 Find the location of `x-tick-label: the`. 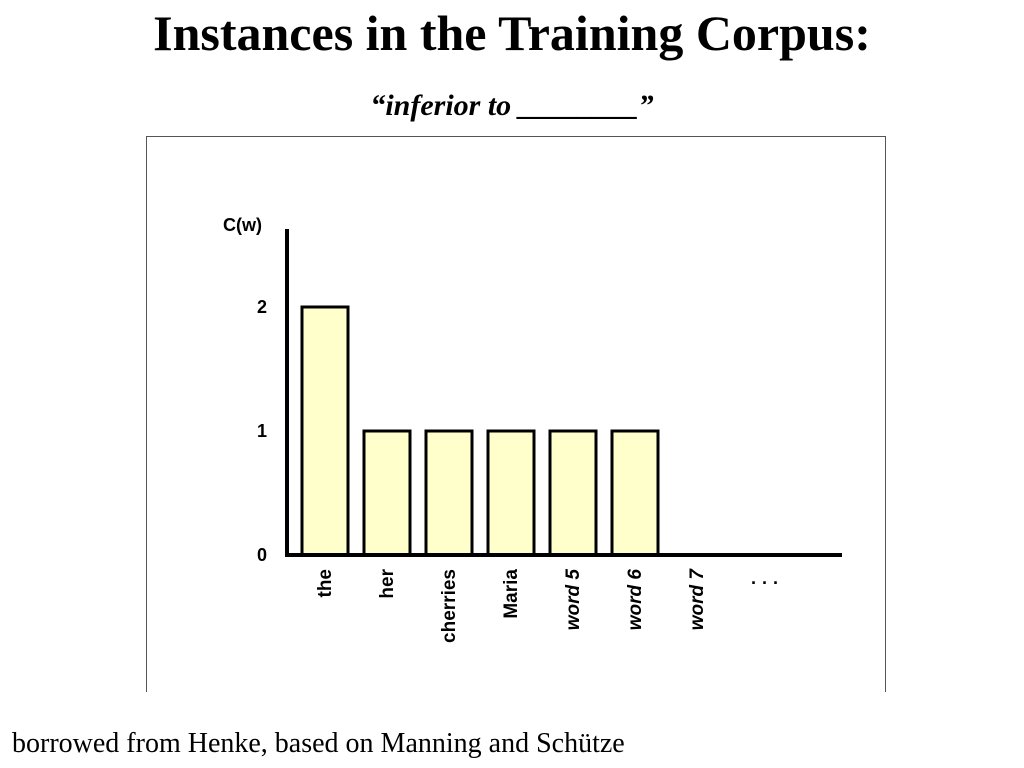

x-tick-label: the is located at coordinates (325, 583).